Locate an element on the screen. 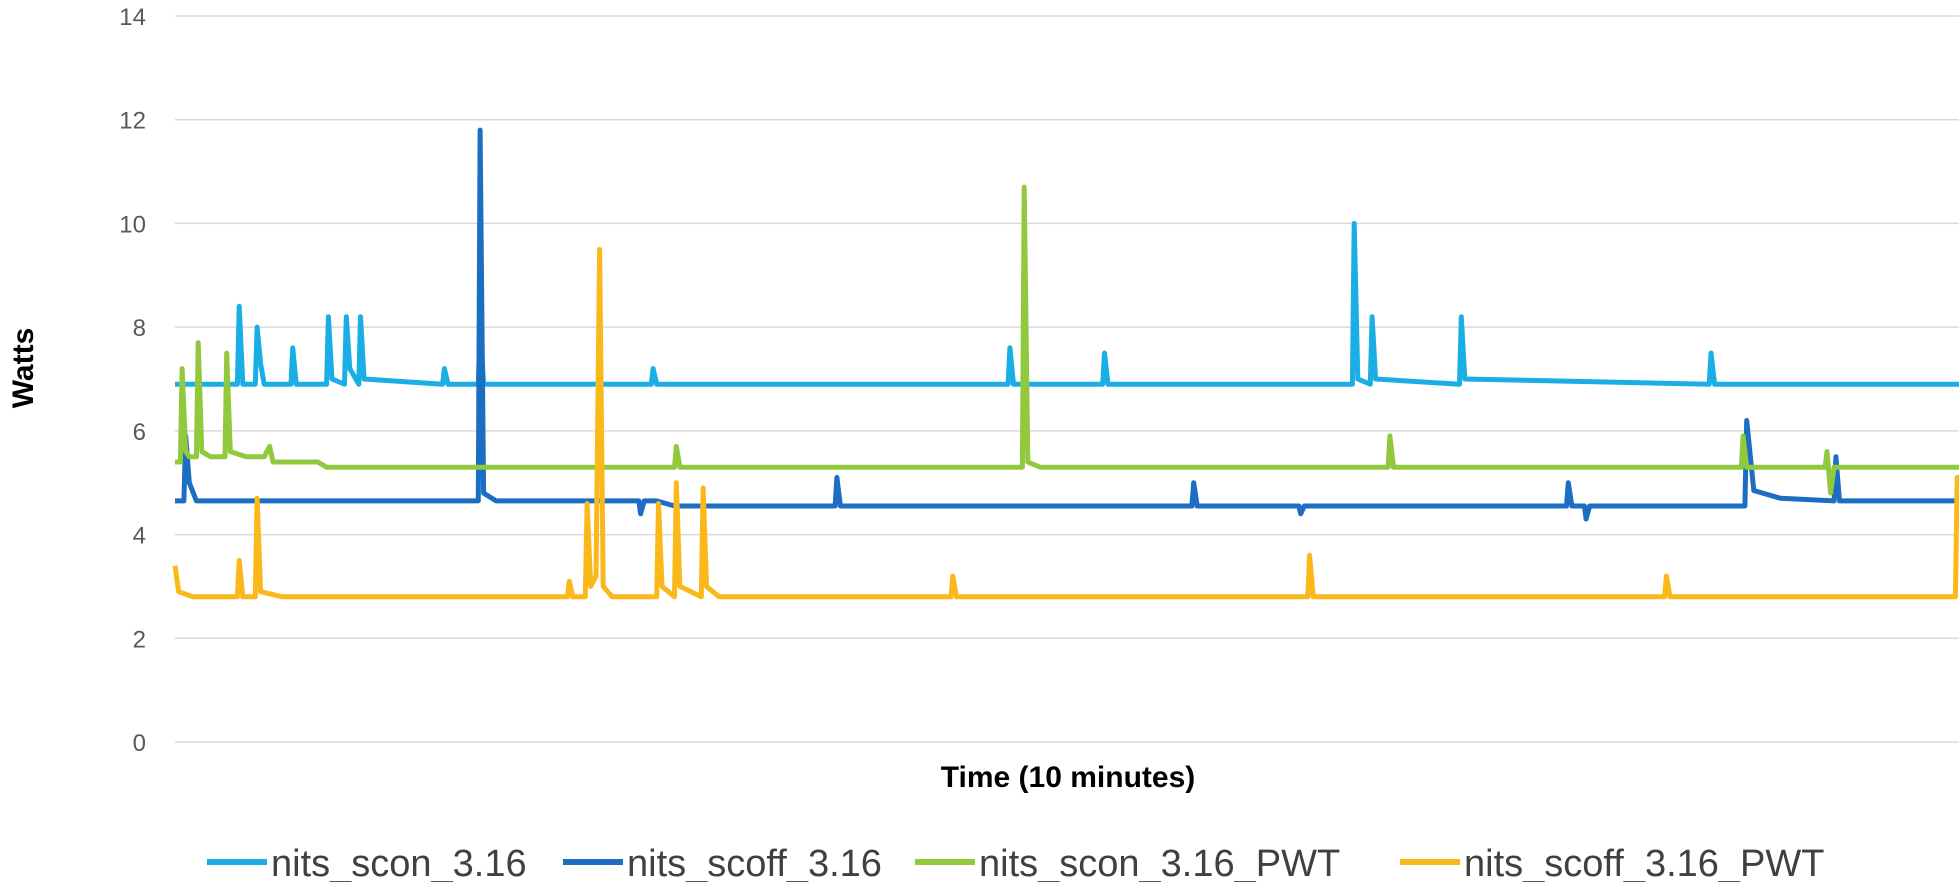 The width and height of the screenshot is (1959, 882). legend-item-nits_scoff_3.16: nits_scoff_3.16 is located at coordinates (722, 862).